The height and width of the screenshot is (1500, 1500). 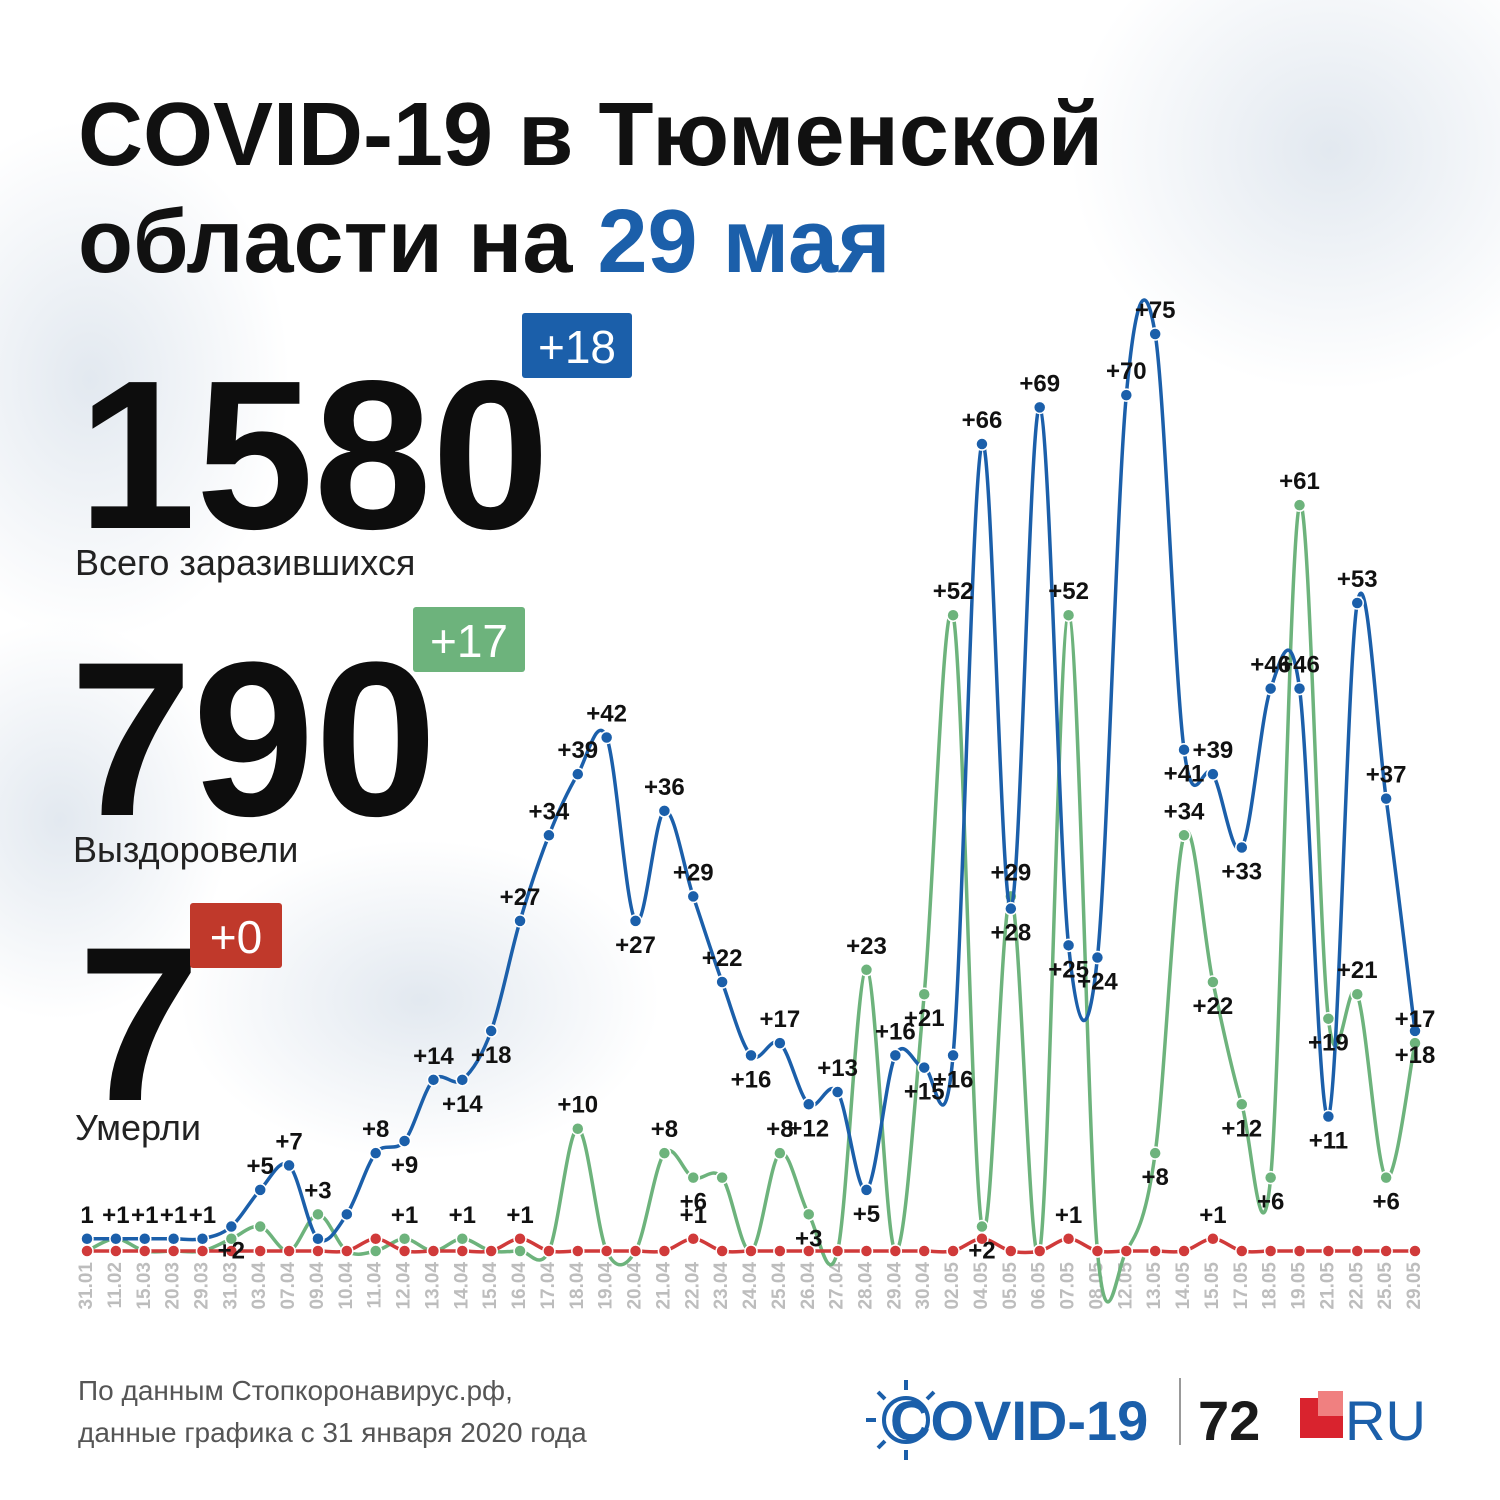 What do you see at coordinates (606, 1286) in the screenshot?
I see `x-tick-label: 19.04` at bounding box center [606, 1286].